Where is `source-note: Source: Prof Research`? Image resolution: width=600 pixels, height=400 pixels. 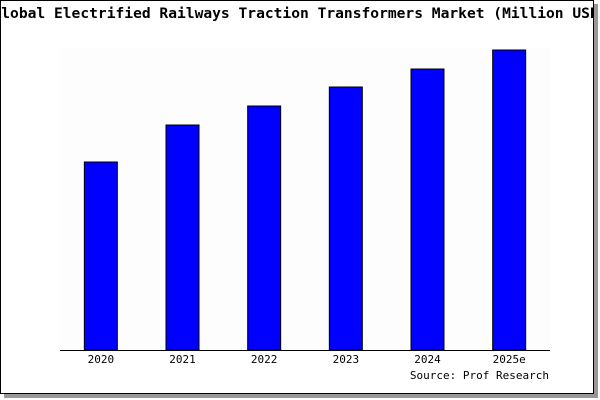
source-note: Source: Prof Research is located at coordinates (479, 375).